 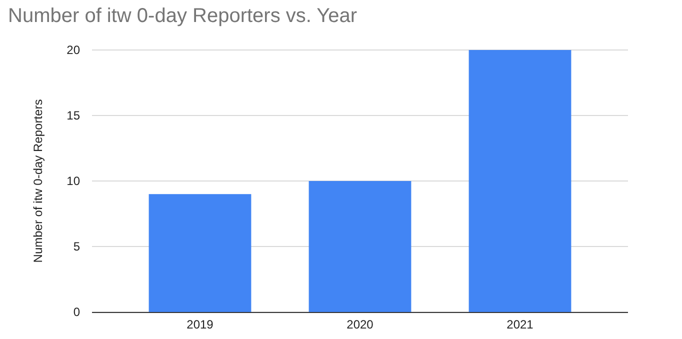 I want to click on x-tick-label: 2021, so click(x=520, y=325).